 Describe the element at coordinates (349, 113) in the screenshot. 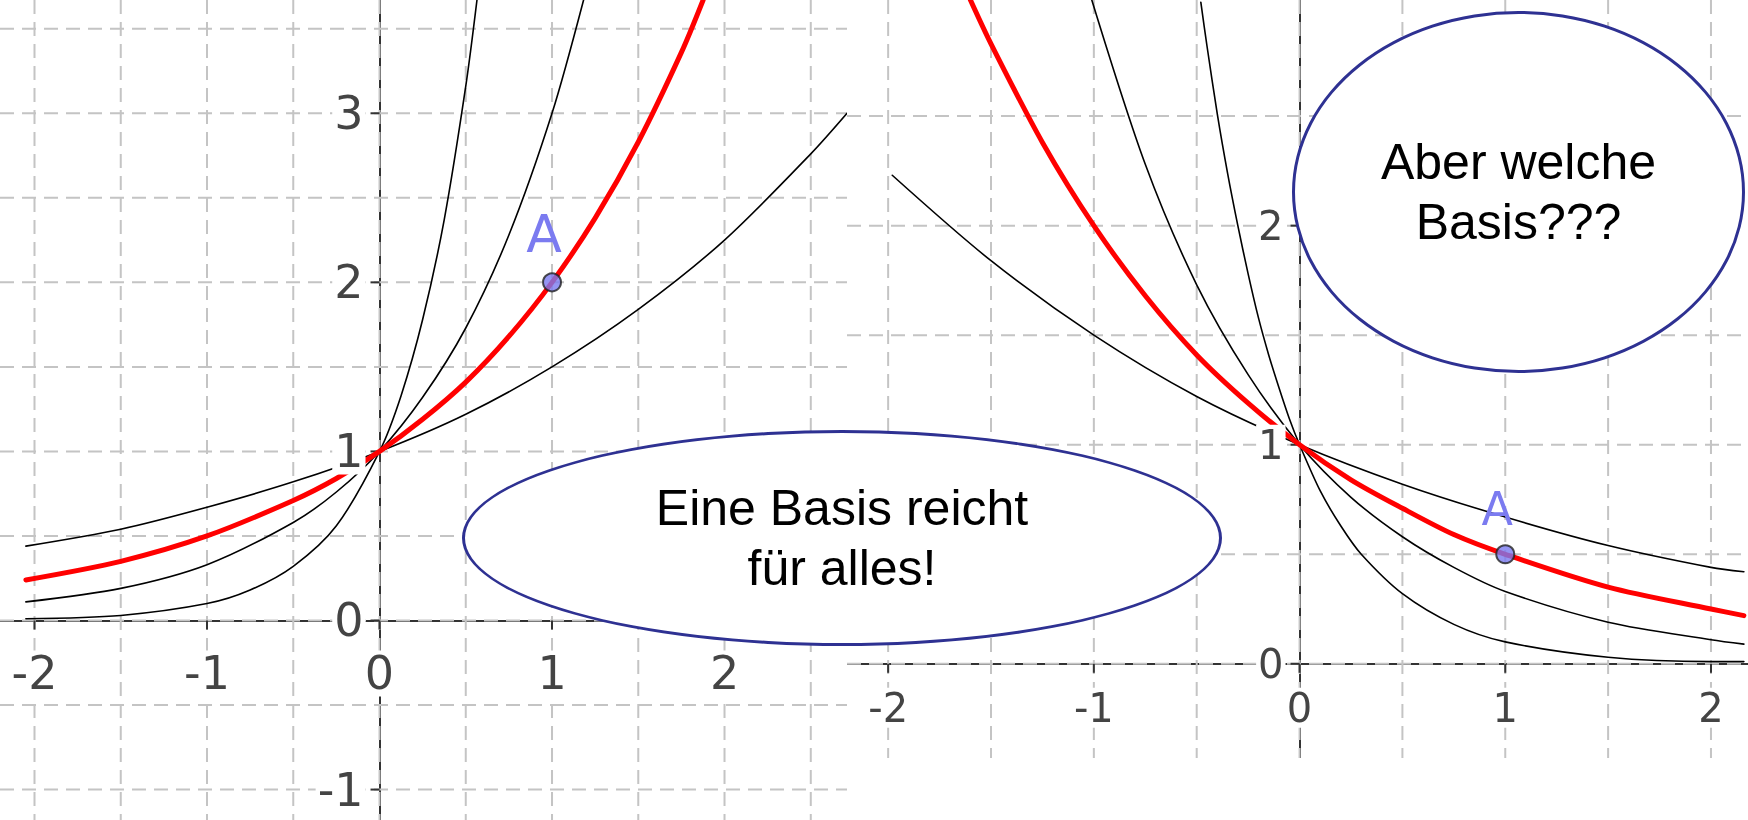

I see `y-tick-label: 3` at that location.